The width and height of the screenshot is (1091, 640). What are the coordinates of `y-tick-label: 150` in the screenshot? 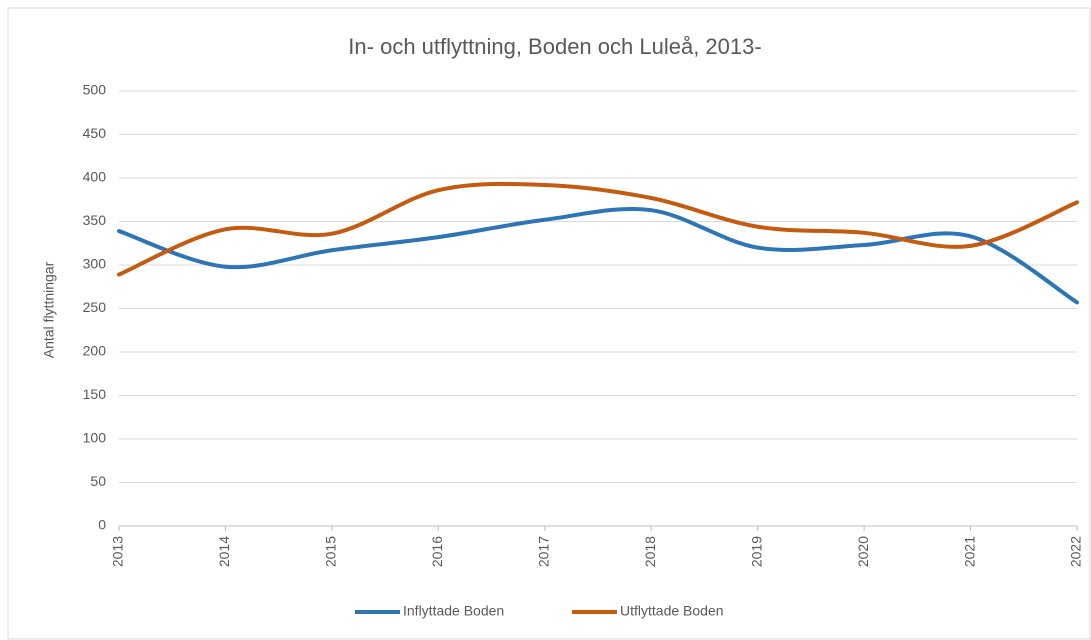 It's located at (95, 394).